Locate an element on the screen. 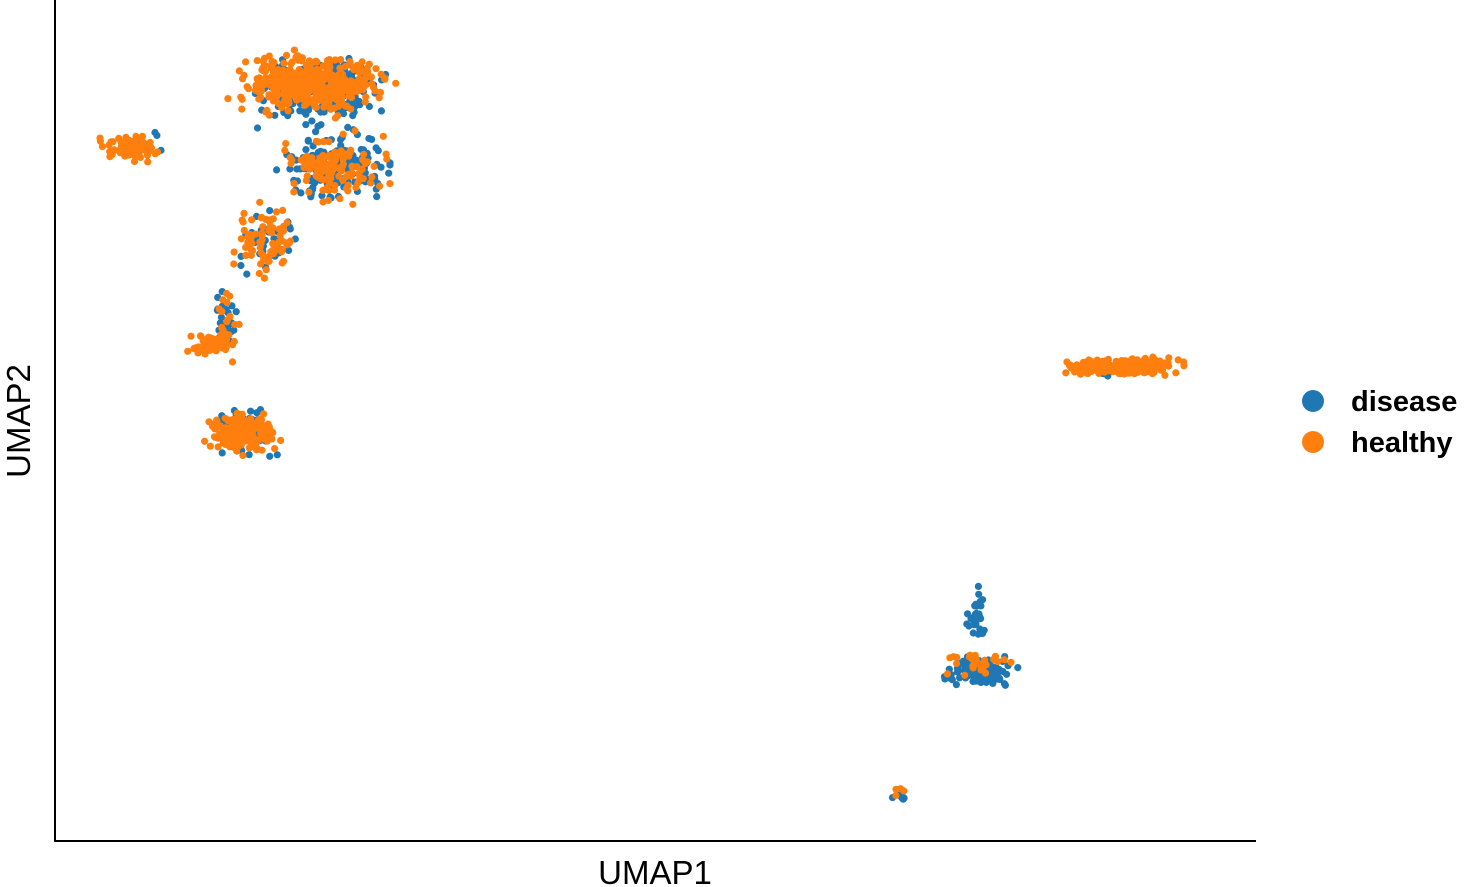 The height and width of the screenshot is (887, 1471). legend-swatch-disease is located at coordinates (1313, 401).